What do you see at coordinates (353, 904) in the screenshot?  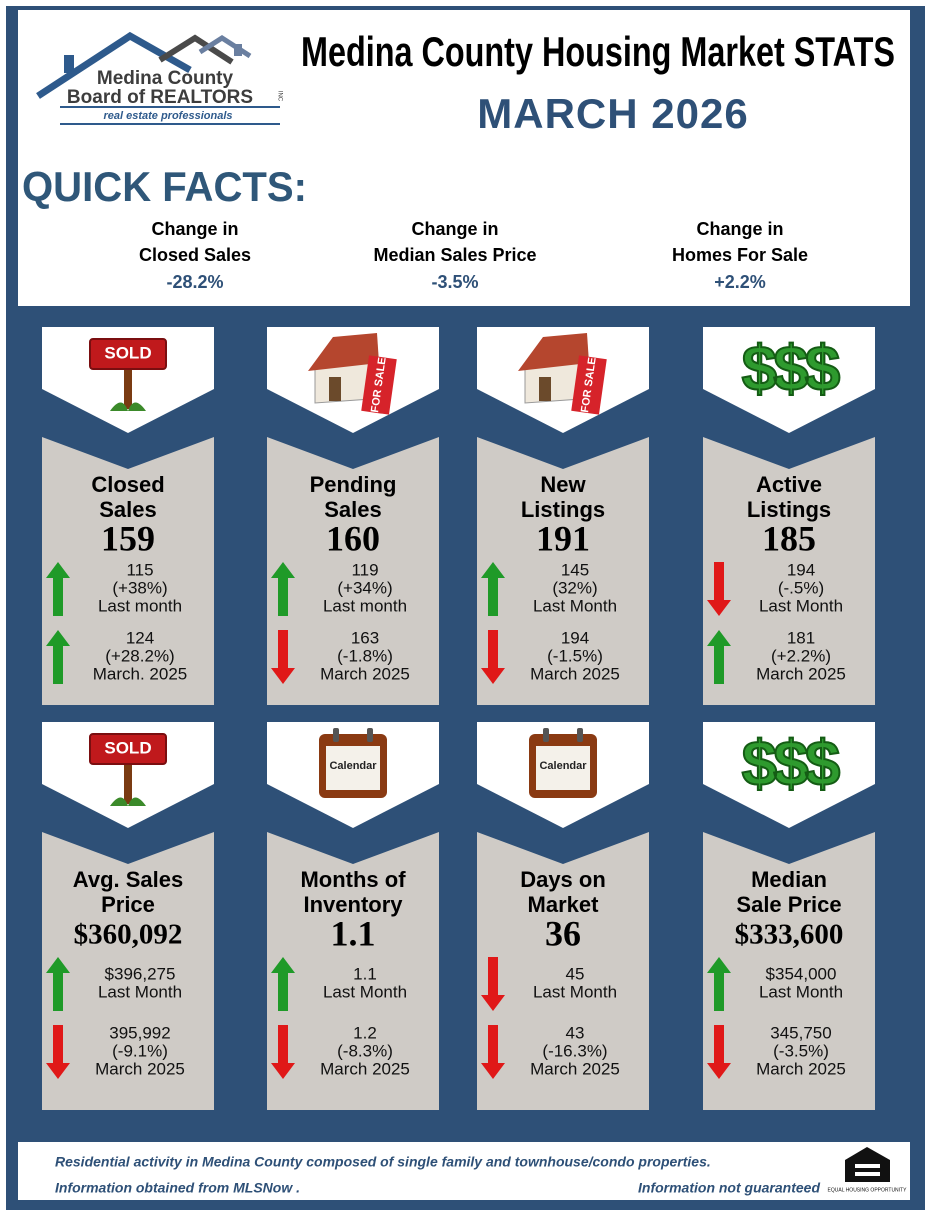 I see `card-title: Inventory` at bounding box center [353, 904].